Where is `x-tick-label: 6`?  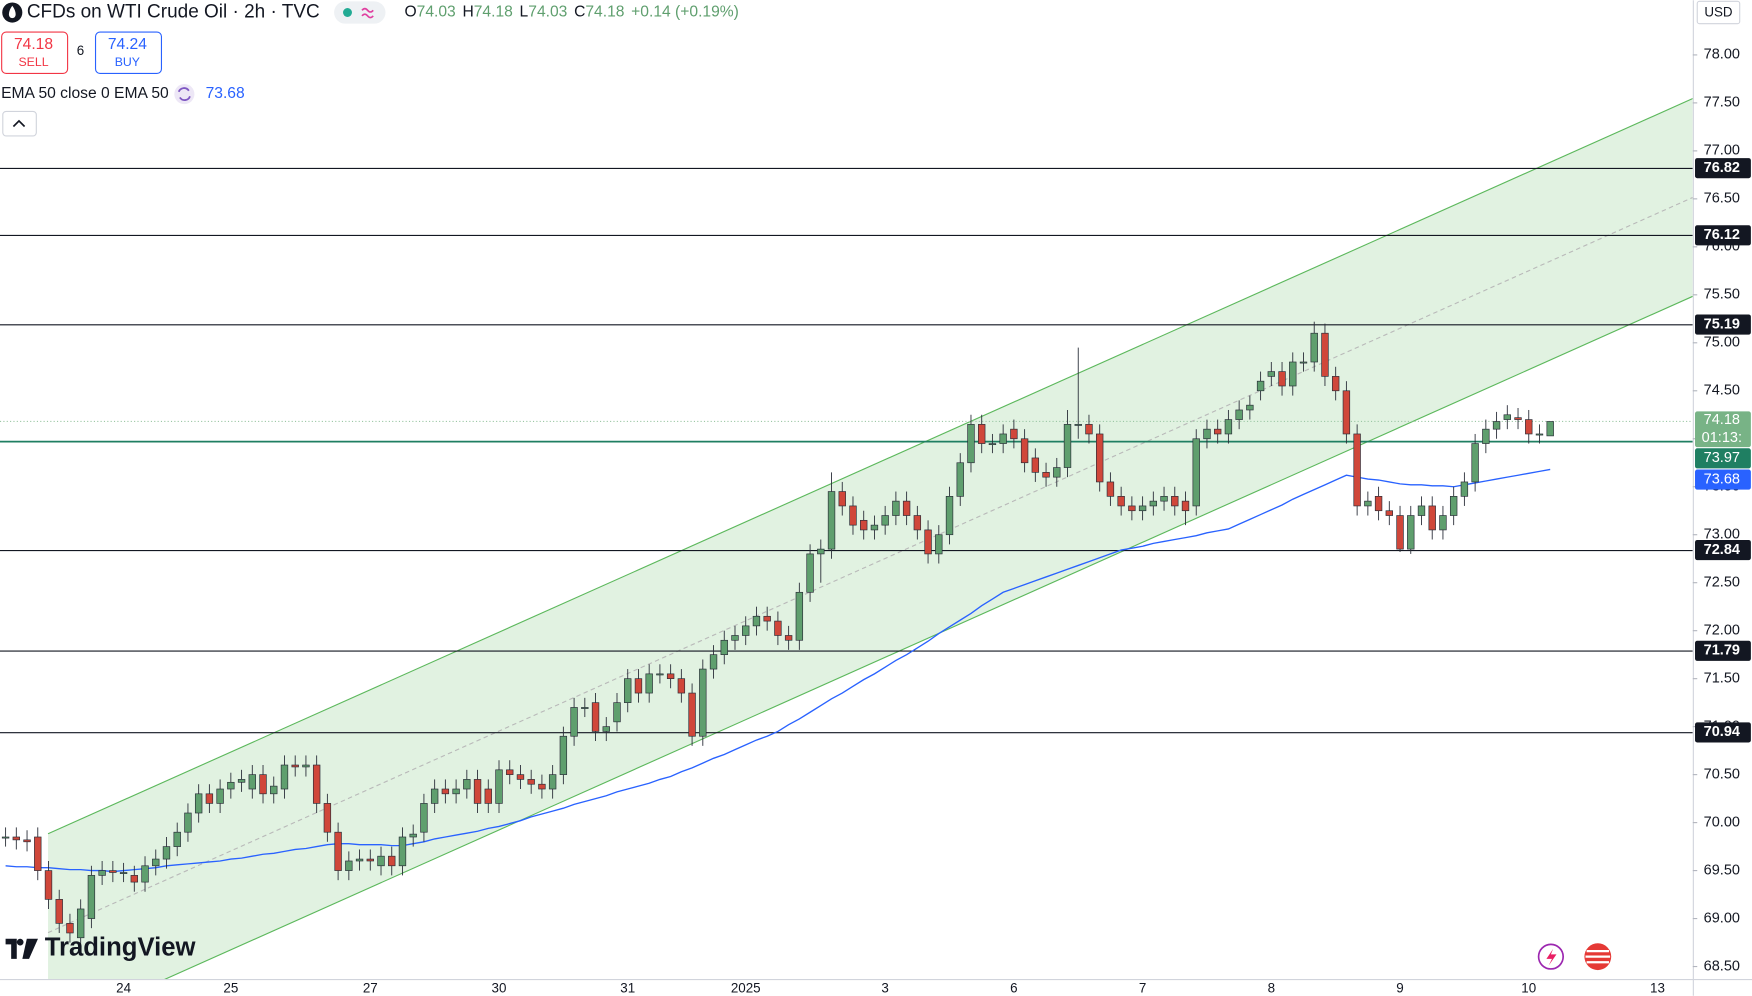 x-tick-label: 6 is located at coordinates (1013, 988).